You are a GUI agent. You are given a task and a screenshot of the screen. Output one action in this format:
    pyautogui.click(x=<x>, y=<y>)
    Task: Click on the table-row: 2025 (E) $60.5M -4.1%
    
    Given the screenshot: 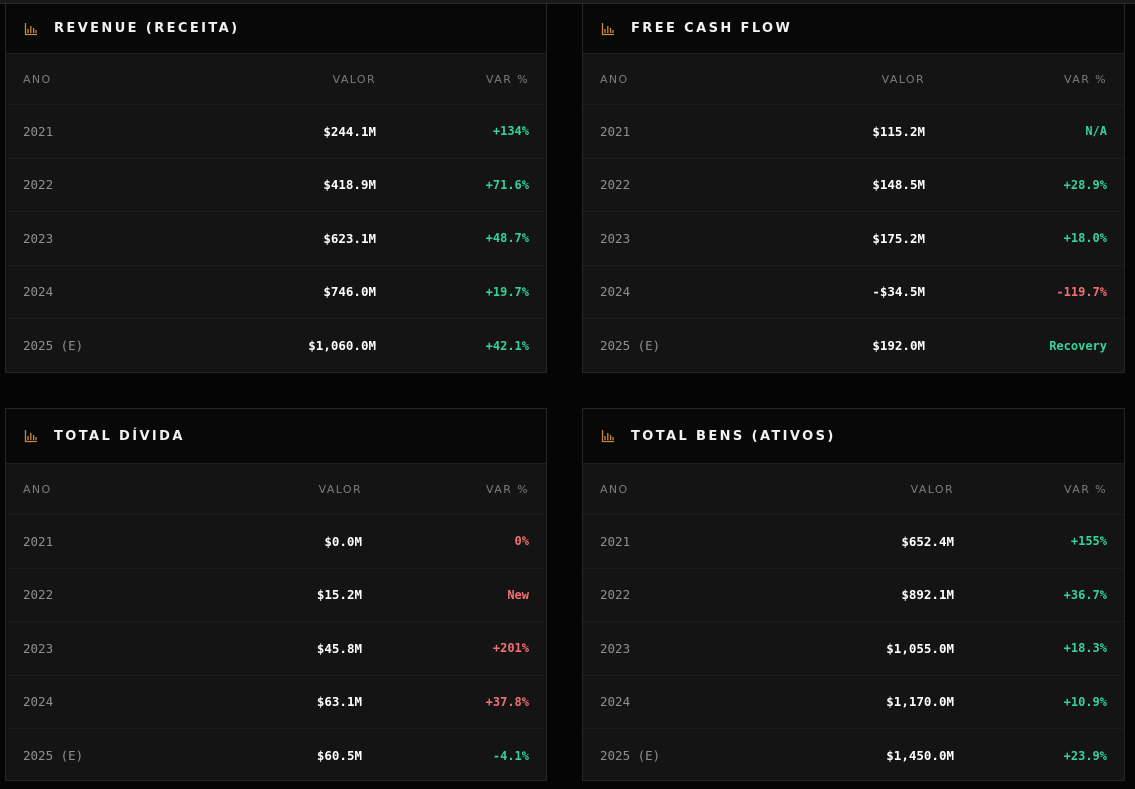 What is the action you would take?
    pyautogui.click(x=276, y=756)
    